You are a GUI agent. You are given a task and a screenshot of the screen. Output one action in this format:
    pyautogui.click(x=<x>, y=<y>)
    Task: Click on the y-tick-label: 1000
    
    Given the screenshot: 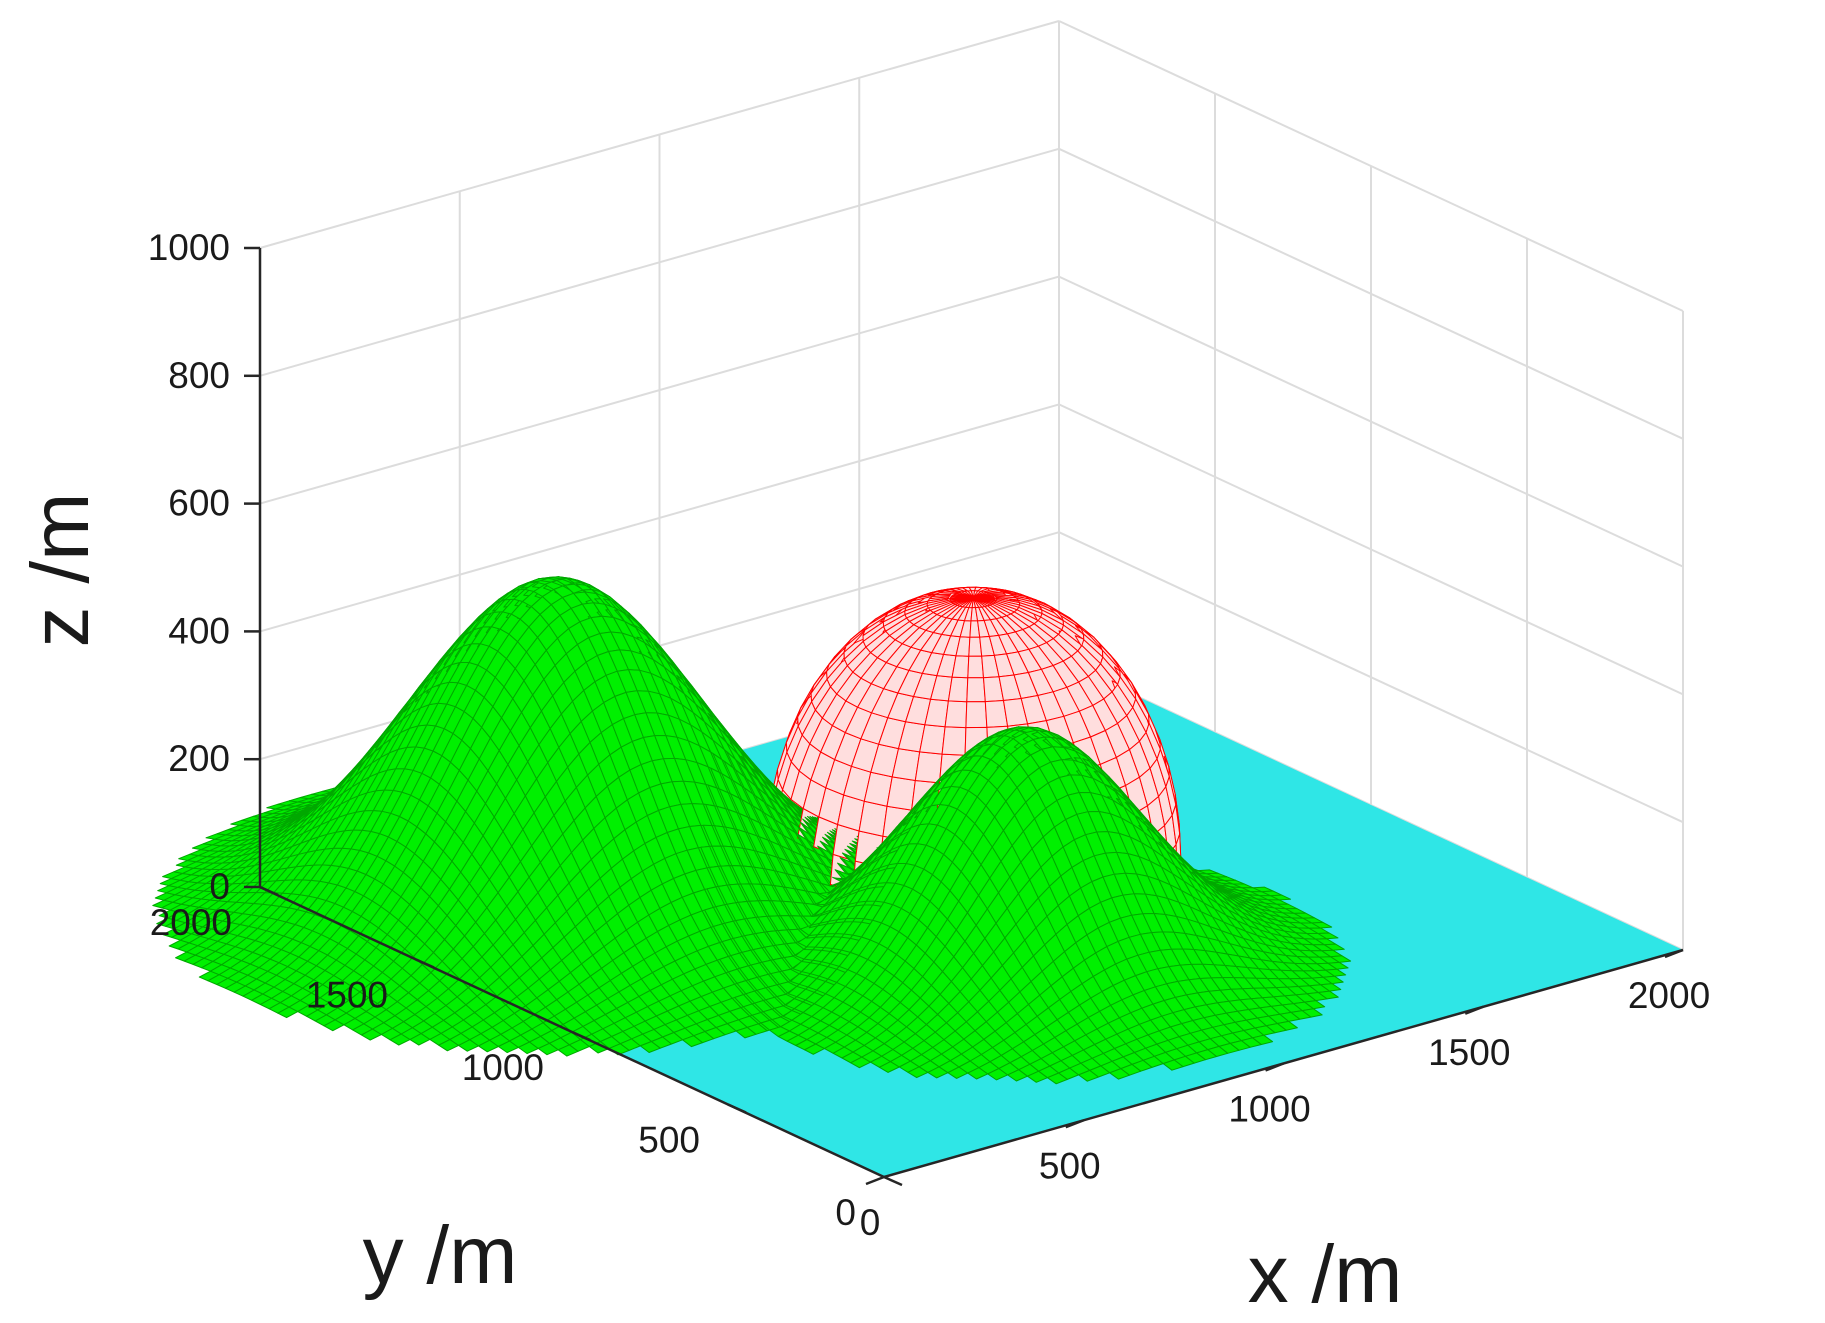 What is the action you would take?
    pyautogui.click(x=503, y=1067)
    